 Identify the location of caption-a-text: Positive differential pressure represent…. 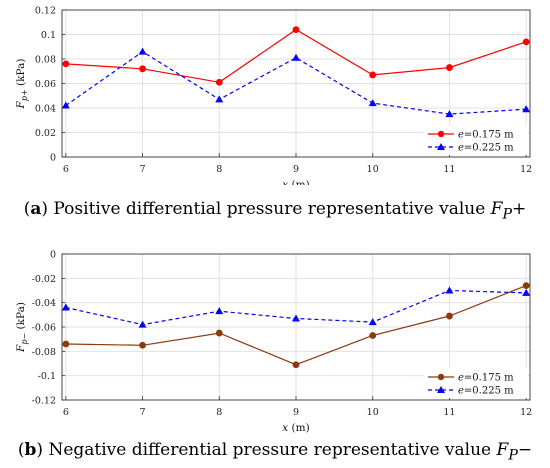
(272, 209).